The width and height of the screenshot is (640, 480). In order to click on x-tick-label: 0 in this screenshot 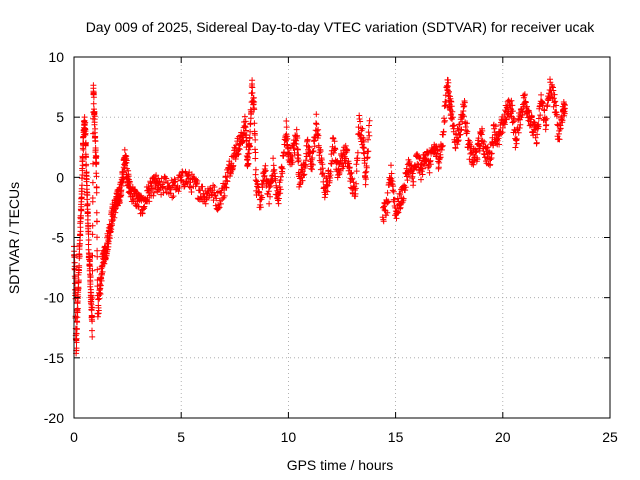, I will do `click(74, 437)`.